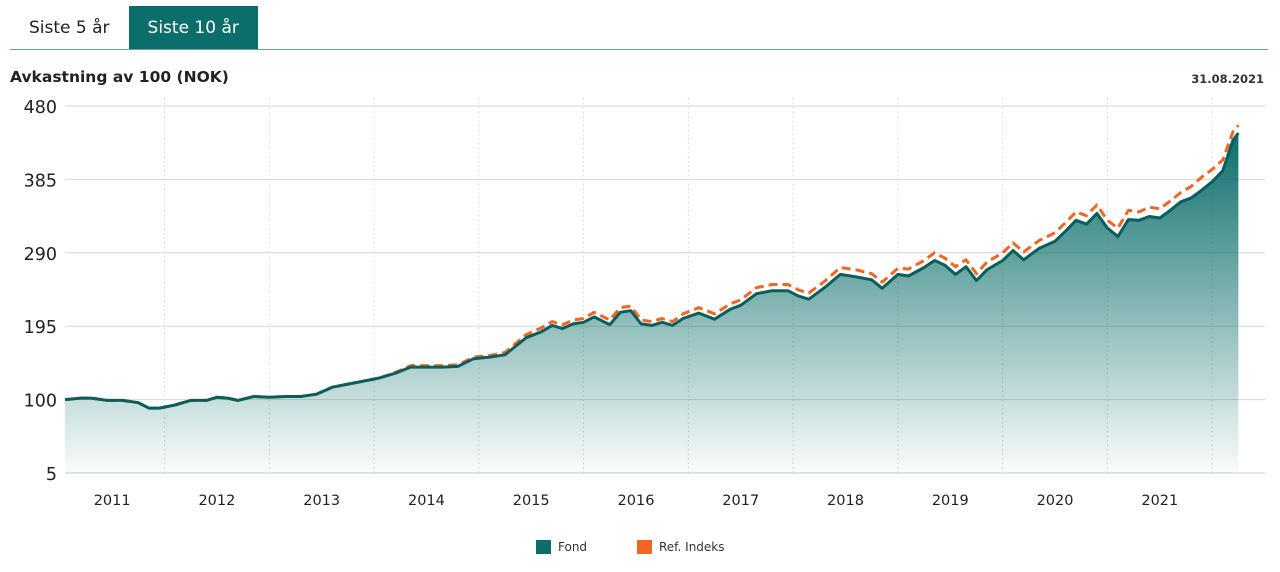 This screenshot has width=1280, height=572. I want to click on chart-legend: Fond Ref. Indeks, so click(640, 549).